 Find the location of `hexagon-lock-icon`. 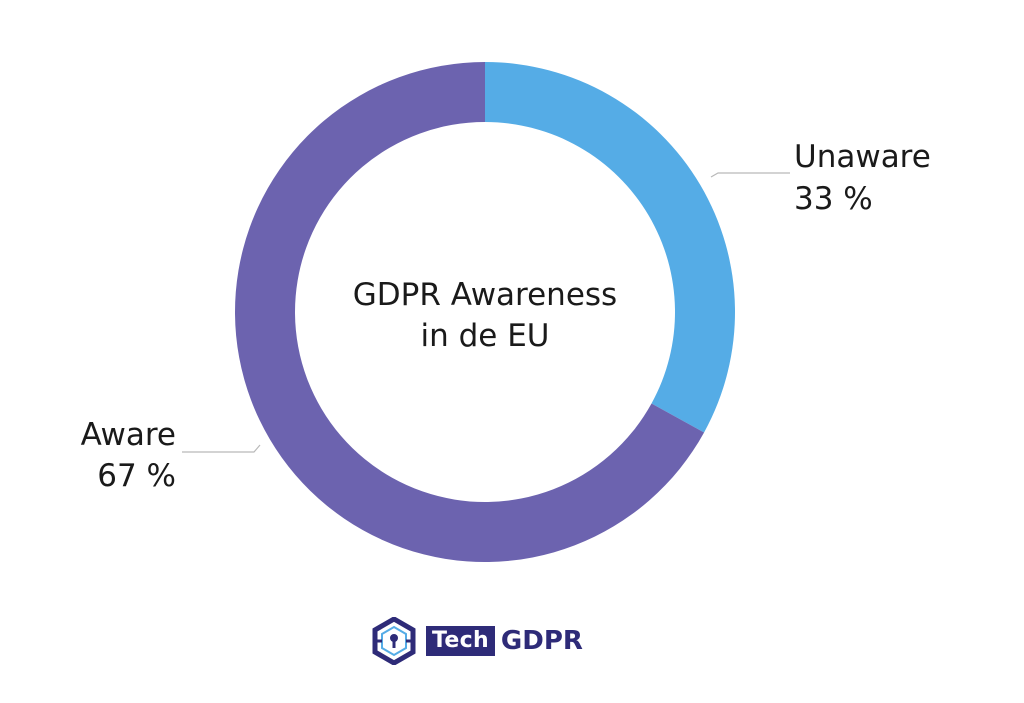

hexagon-lock-icon is located at coordinates (394, 641).